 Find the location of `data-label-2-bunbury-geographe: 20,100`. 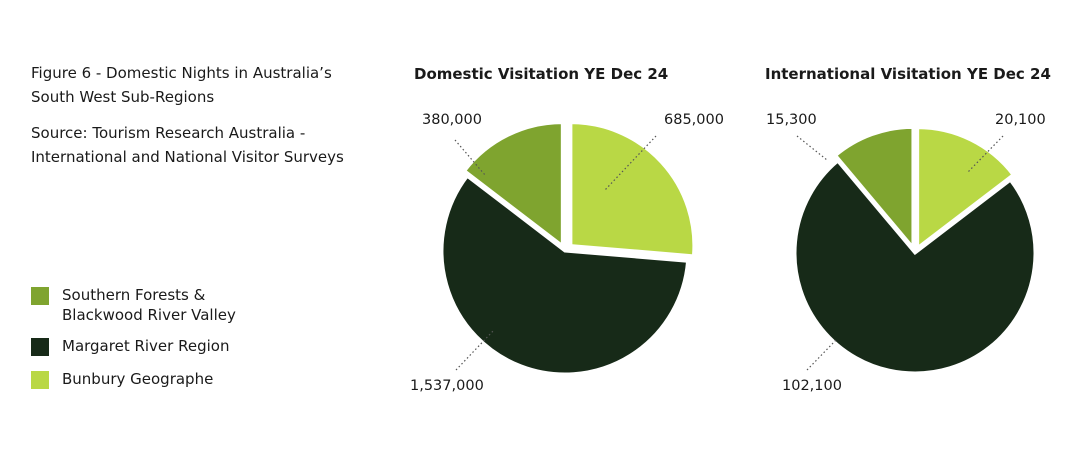

data-label-2-bunbury-geographe: 20,100 is located at coordinates (1020, 120).